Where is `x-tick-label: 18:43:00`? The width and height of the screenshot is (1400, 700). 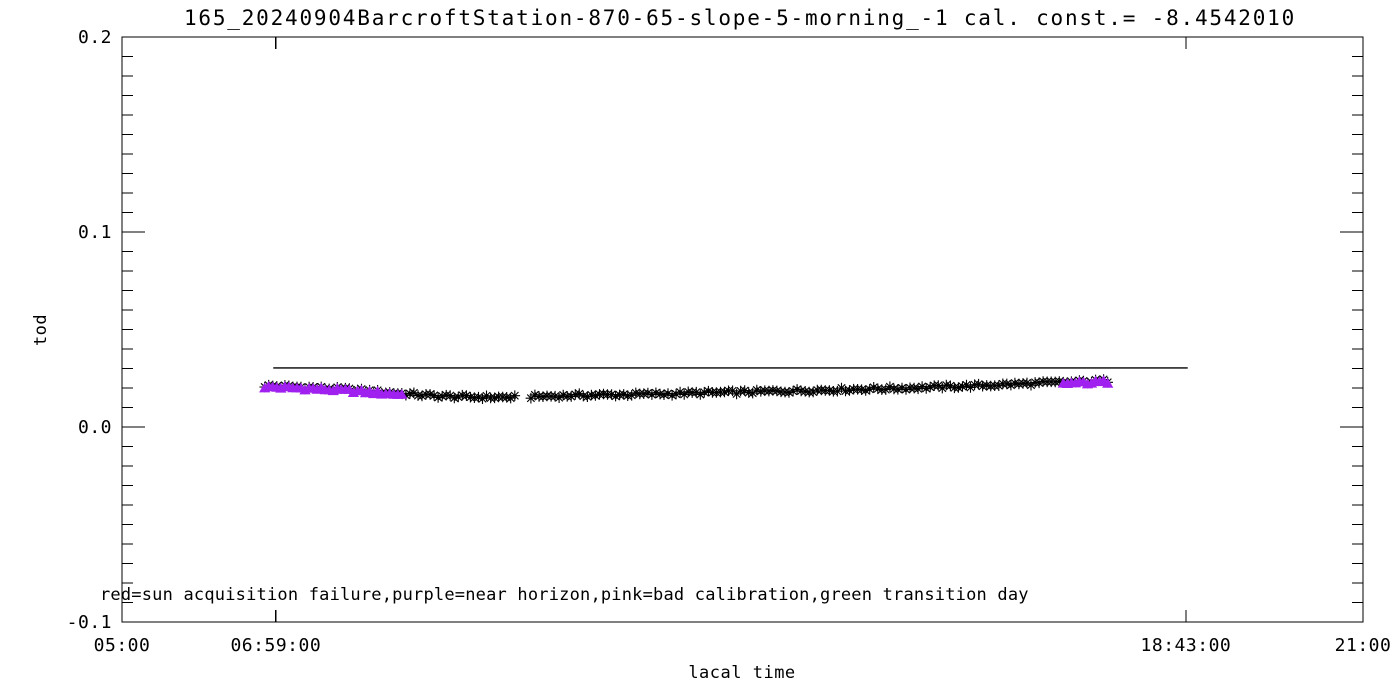 x-tick-label: 18:43:00 is located at coordinates (1186, 645).